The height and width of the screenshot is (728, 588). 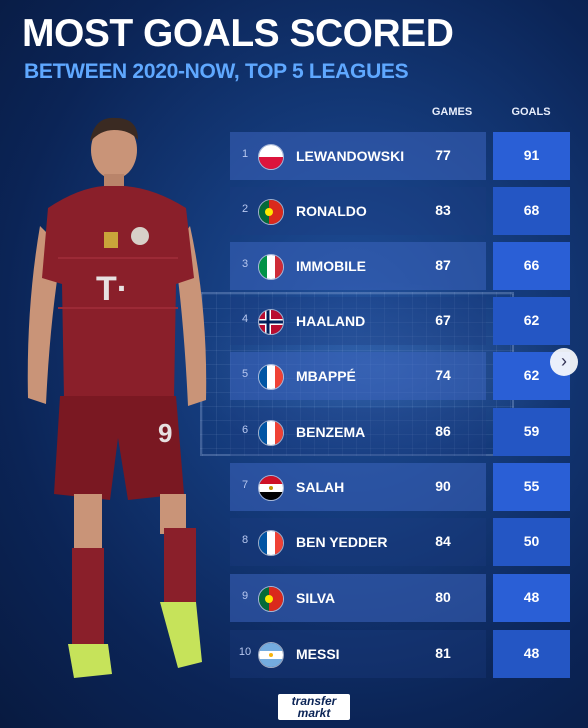 I want to click on table-row: 1 LEWANDOWSKI 77 91, so click(x=400, y=157).